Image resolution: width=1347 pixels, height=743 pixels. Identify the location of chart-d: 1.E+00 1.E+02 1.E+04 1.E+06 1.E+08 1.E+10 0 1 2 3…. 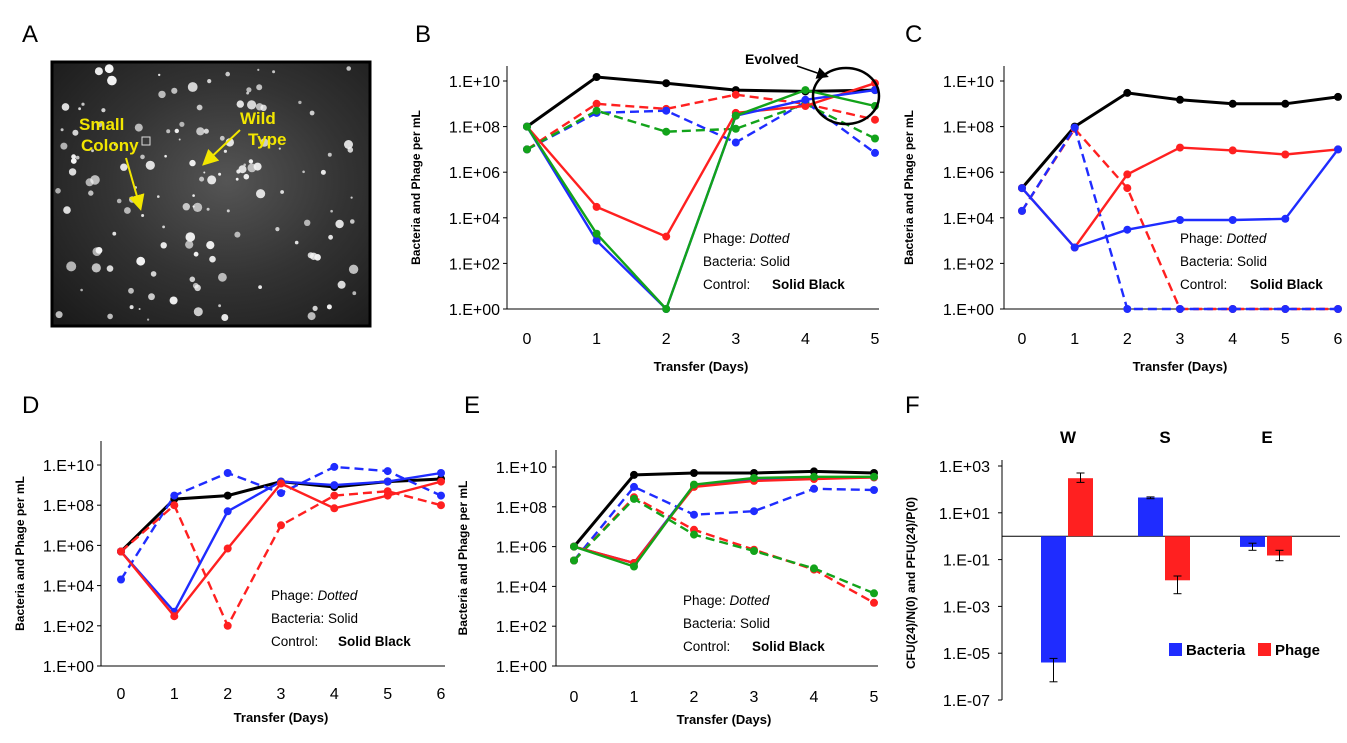
(229, 583).